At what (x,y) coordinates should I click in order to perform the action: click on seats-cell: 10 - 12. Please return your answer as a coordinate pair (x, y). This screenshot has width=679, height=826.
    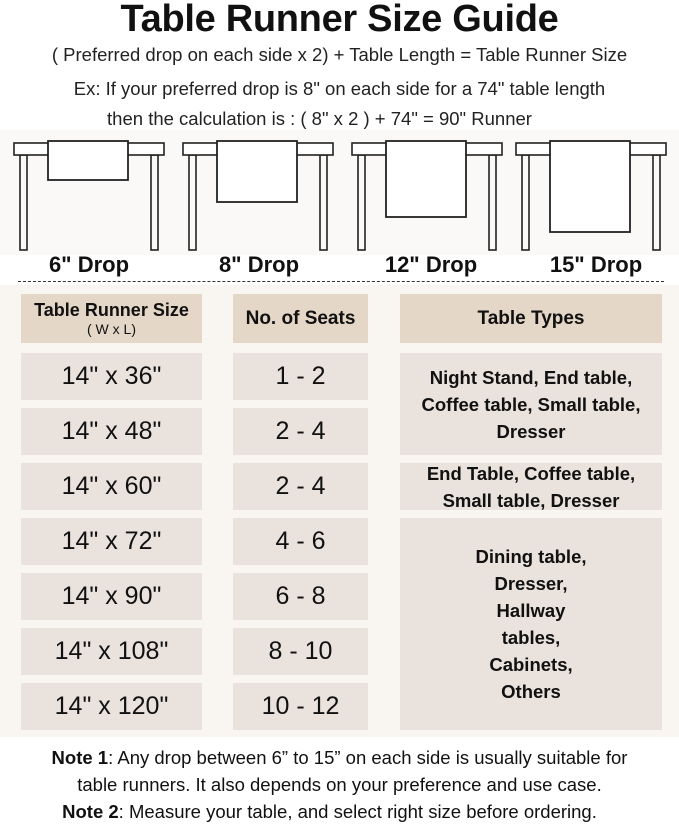
    Looking at the image, I should click on (300, 706).